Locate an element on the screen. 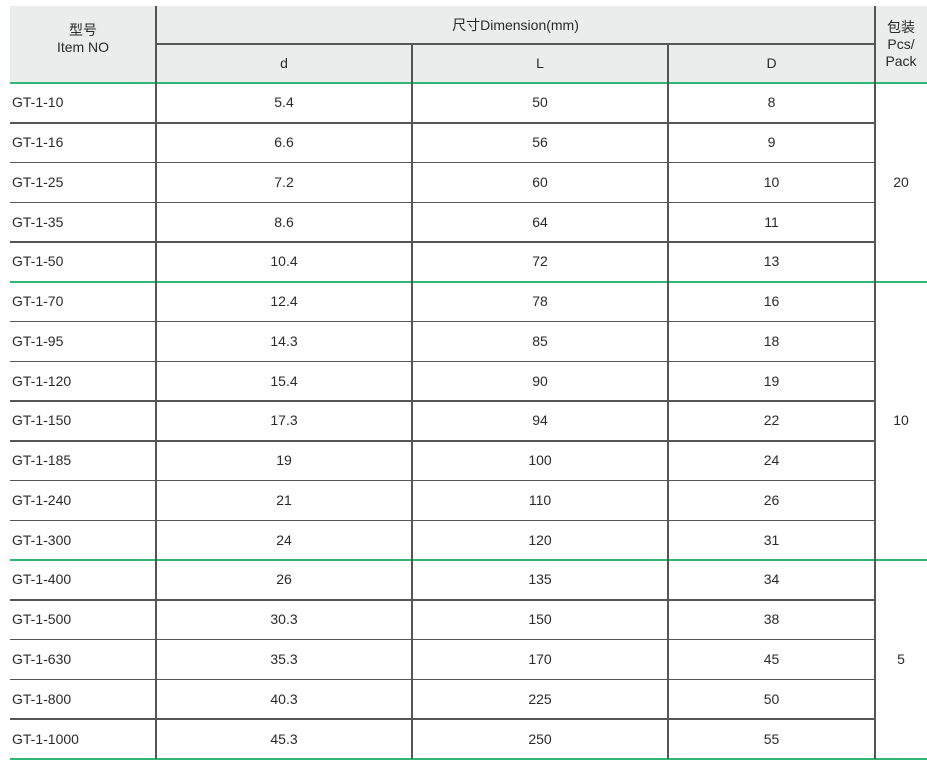 The height and width of the screenshot is (761, 927). d-cell: 21 is located at coordinates (284, 499).